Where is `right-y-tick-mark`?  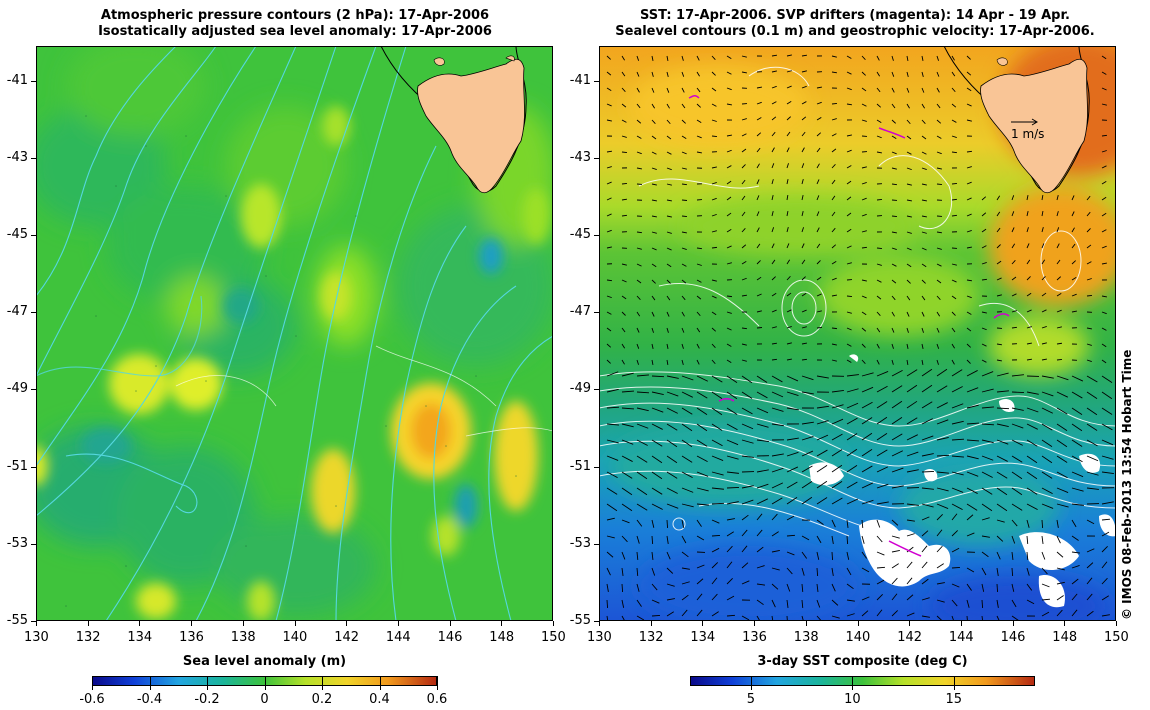 right-y-tick-mark is located at coordinates (596, 467).